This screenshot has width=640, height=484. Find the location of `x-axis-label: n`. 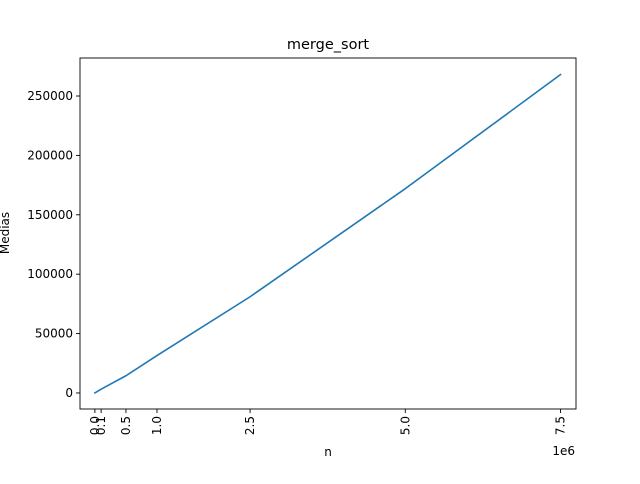

x-axis-label: n is located at coordinates (328, 452).